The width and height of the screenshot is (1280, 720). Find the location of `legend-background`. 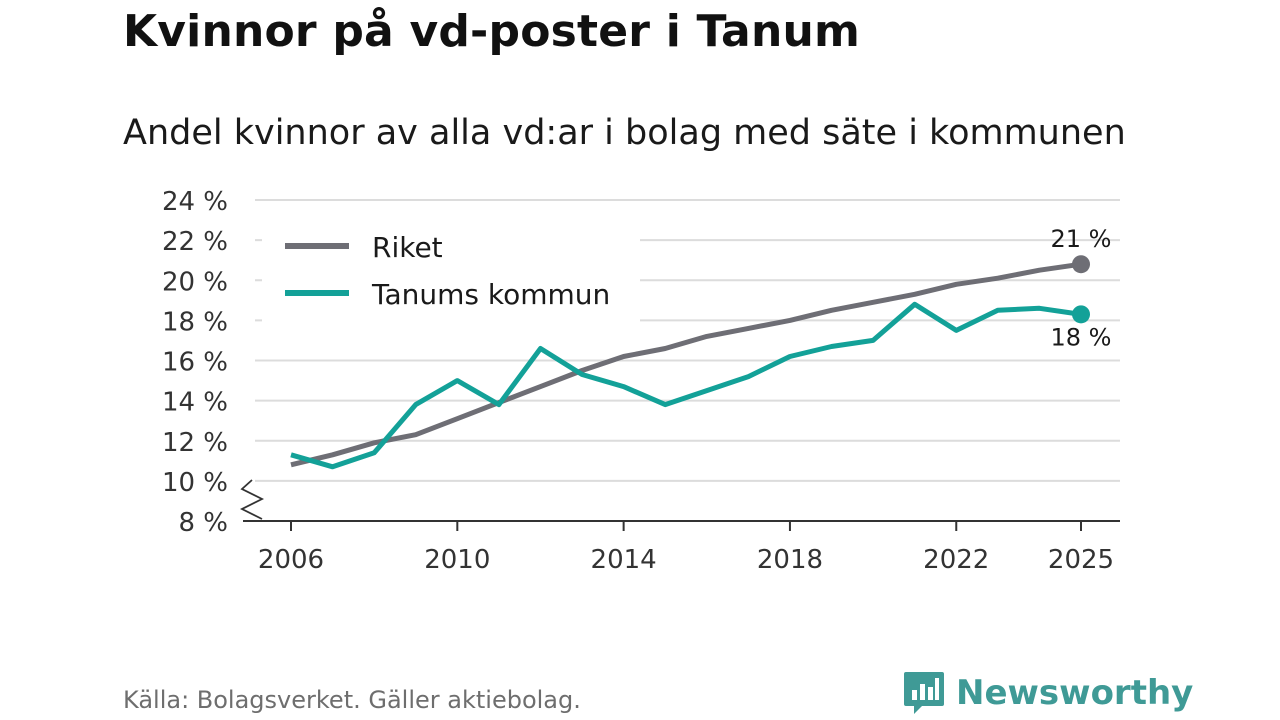

legend-background is located at coordinates (451, 272).